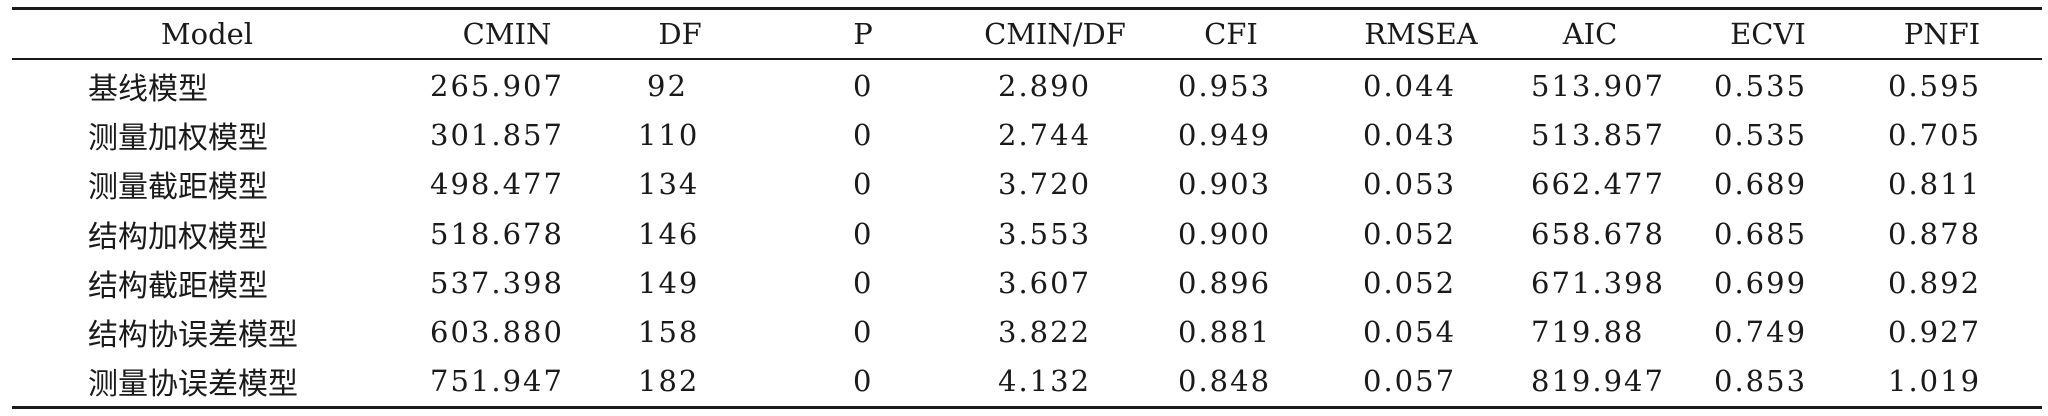  I want to click on cell-cfi: 0.896, so click(1225, 282).